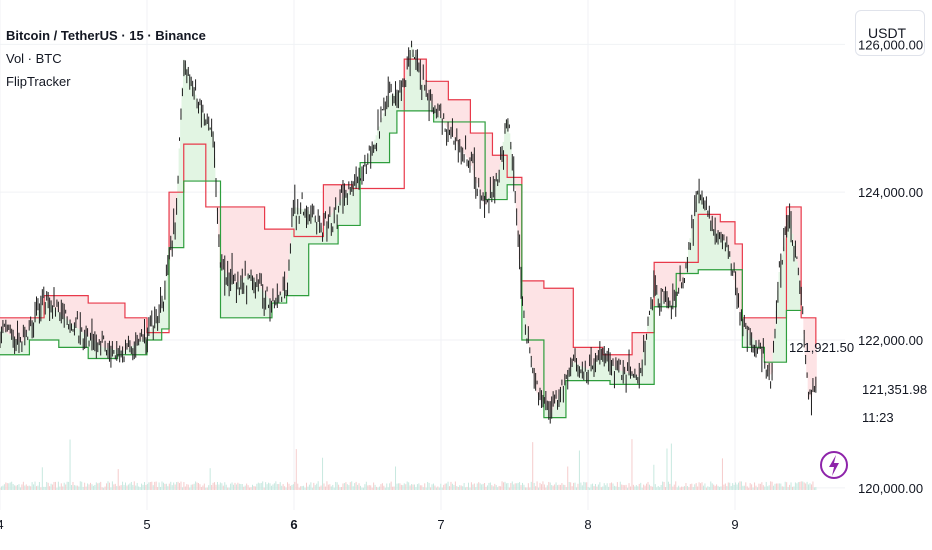 The height and width of the screenshot is (550, 932). I want to click on currency-button: USDT, so click(890, 33).